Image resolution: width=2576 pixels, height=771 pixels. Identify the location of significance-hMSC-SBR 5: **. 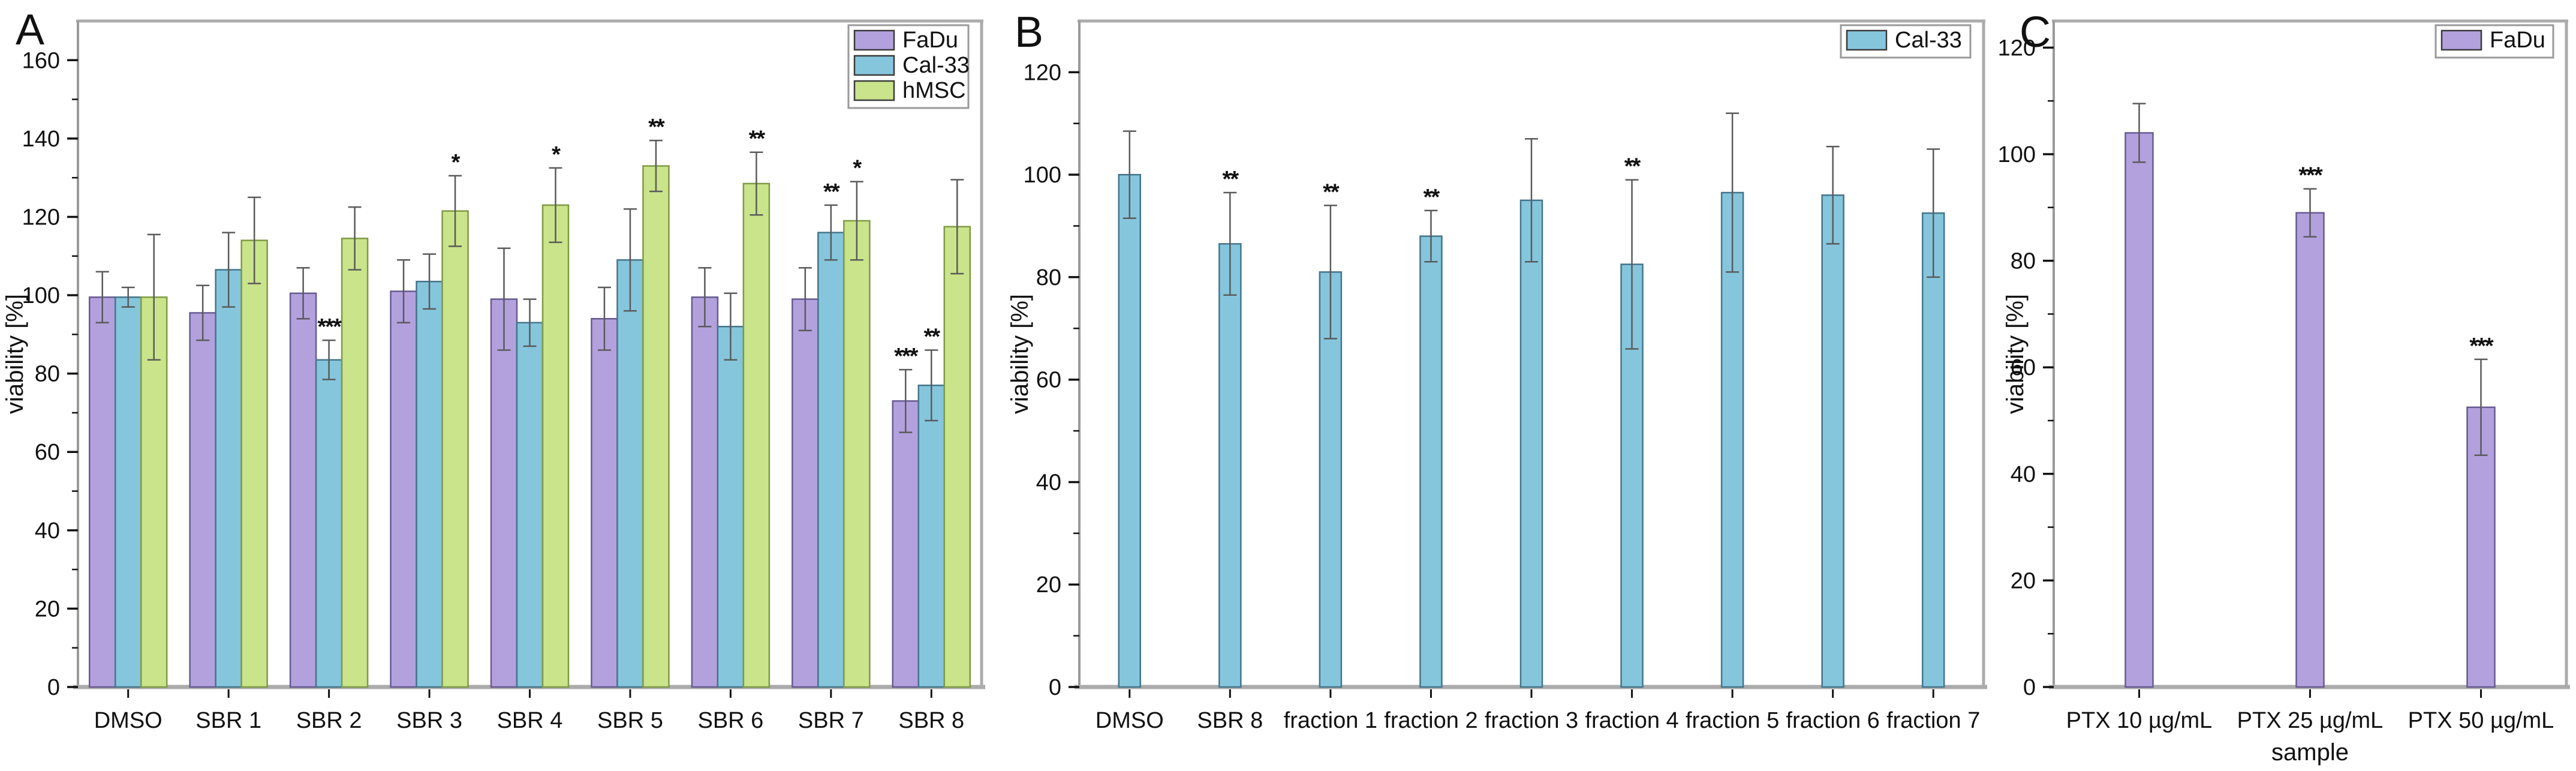
(656, 127).